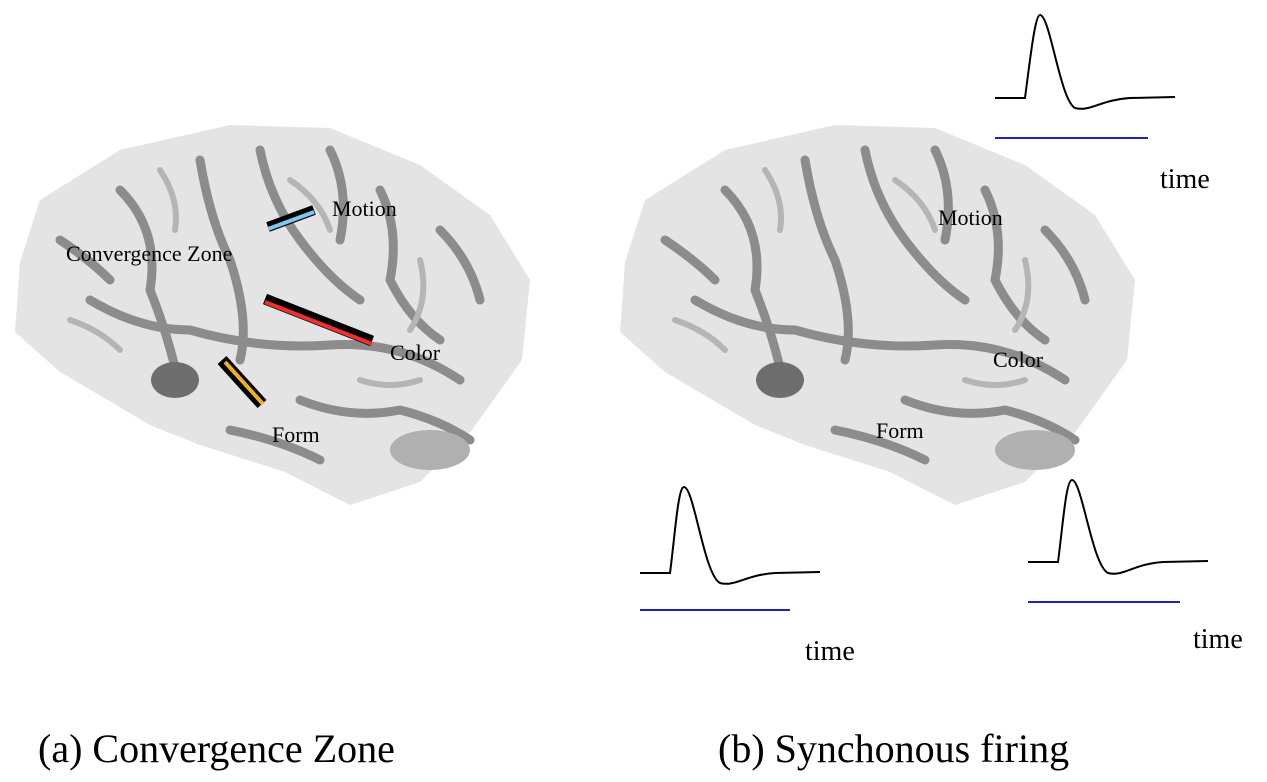  I want to click on electrode-motion, so click(291, 218).